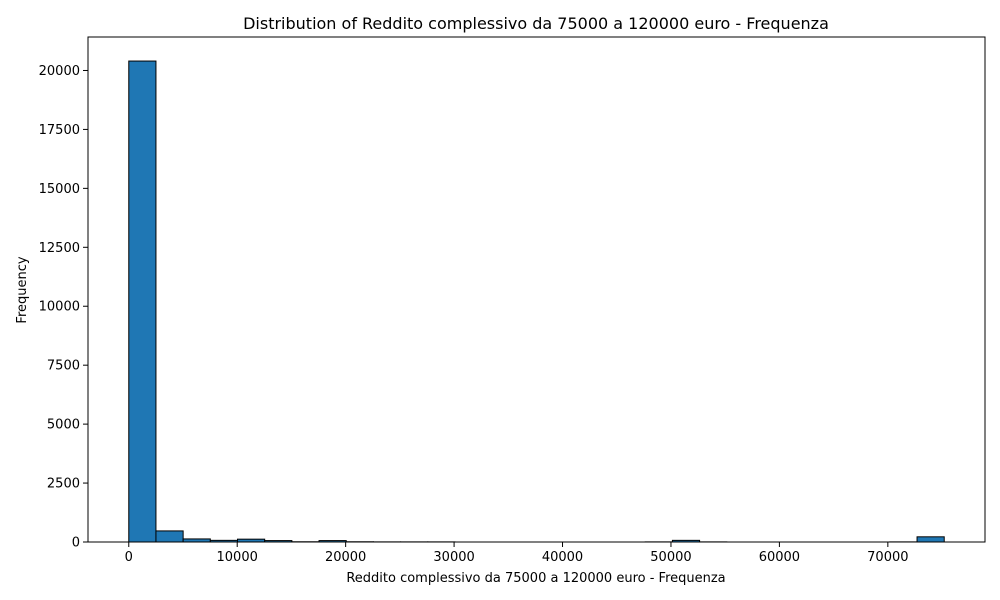 Image resolution: width=1000 pixels, height=600 pixels. What do you see at coordinates (22, 289) in the screenshot?
I see `y-axis-label: Frequency` at bounding box center [22, 289].